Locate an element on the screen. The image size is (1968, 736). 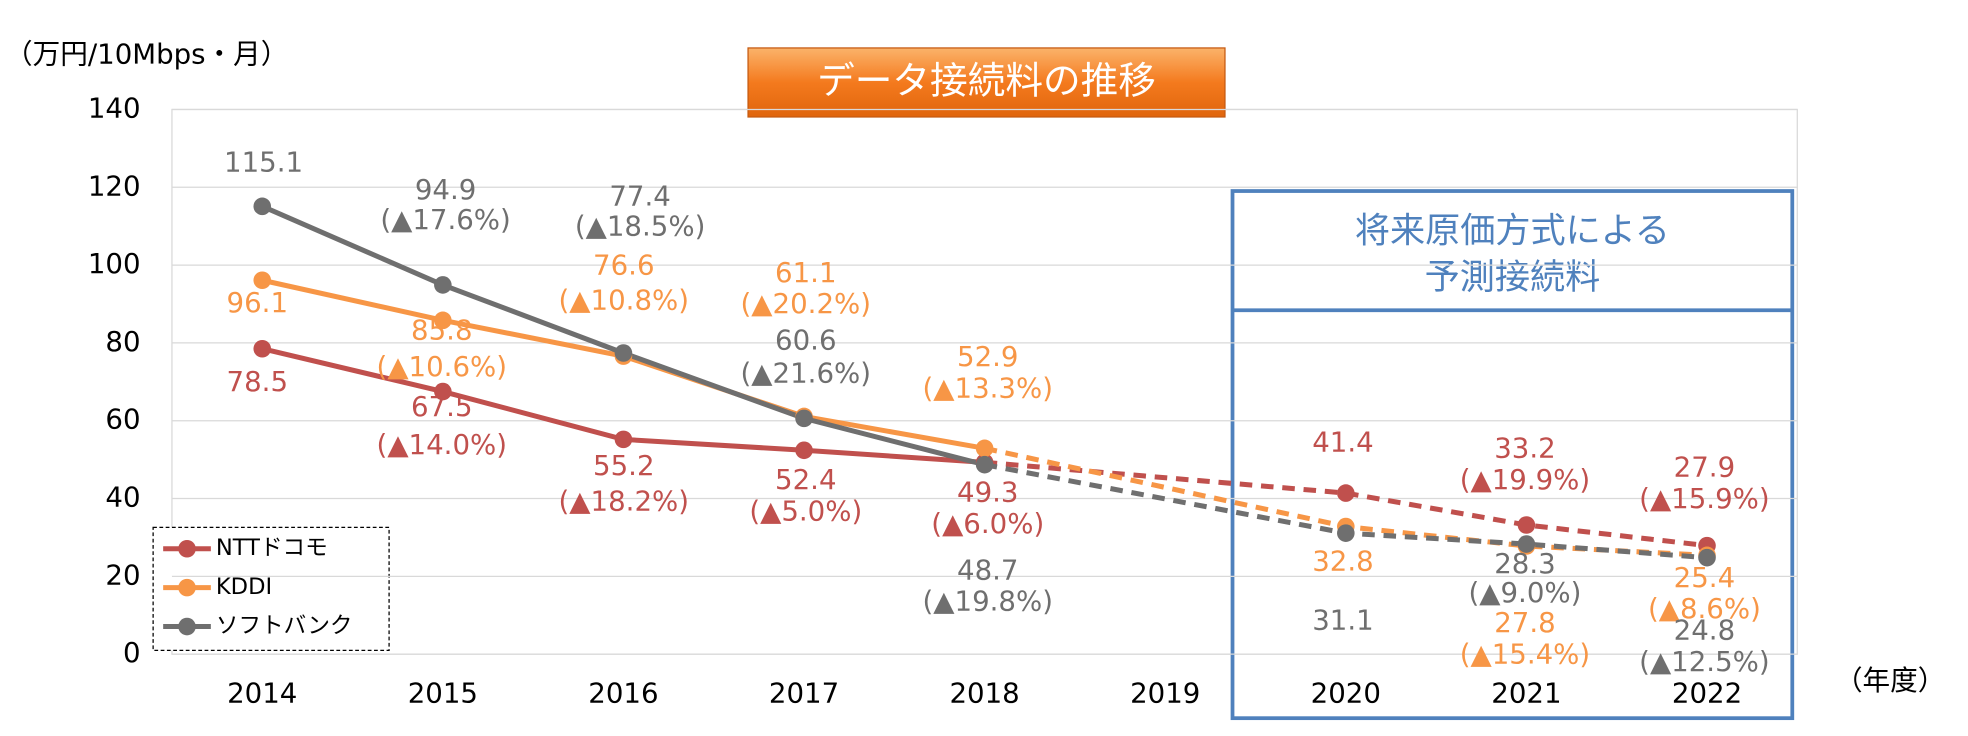
forecast-label: 予測接続料 is located at coordinates (1513, 277).